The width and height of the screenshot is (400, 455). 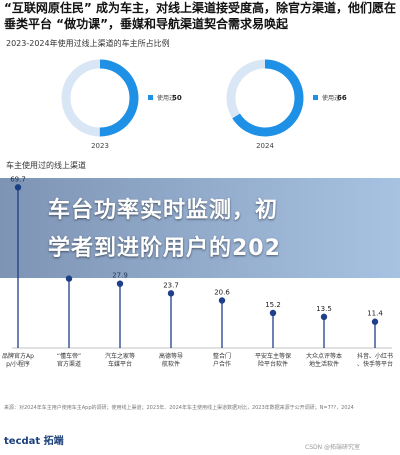 What do you see at coordinates (18, 356) in the screenshot?
I see `category-label: 品牌官方Ap` at bounding box center [18, 356].